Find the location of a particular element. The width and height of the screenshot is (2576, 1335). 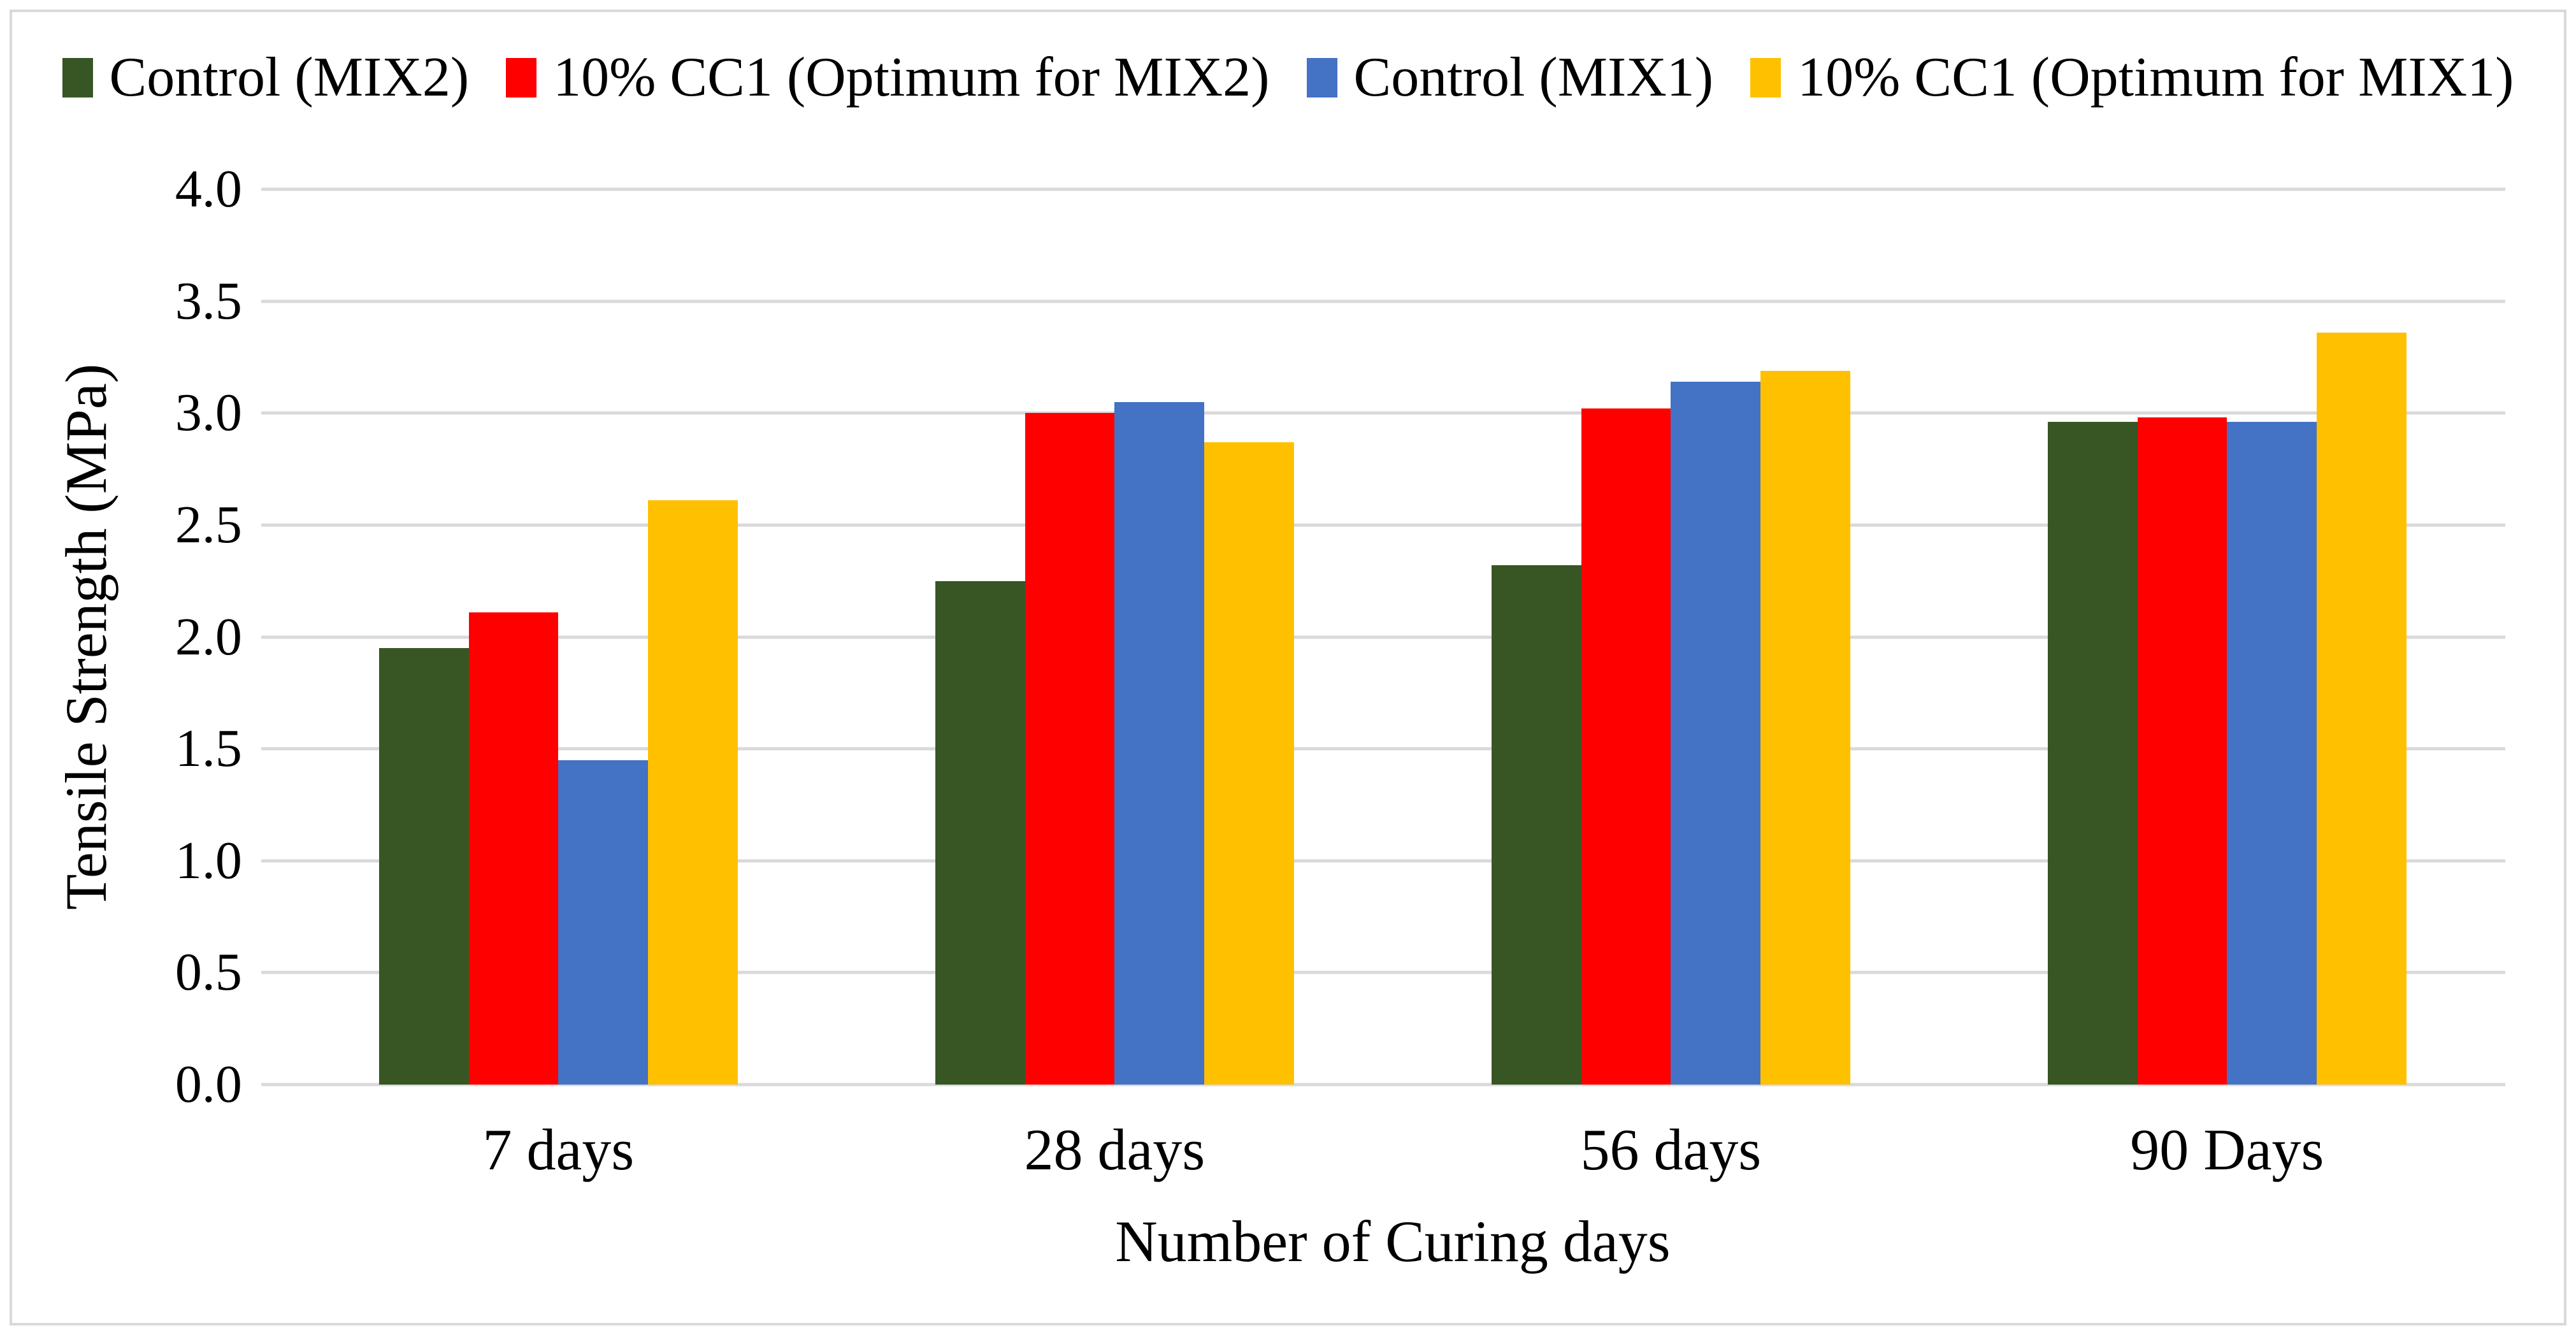

x-category-label: 56 days is located at coordinates (1671, 1149).